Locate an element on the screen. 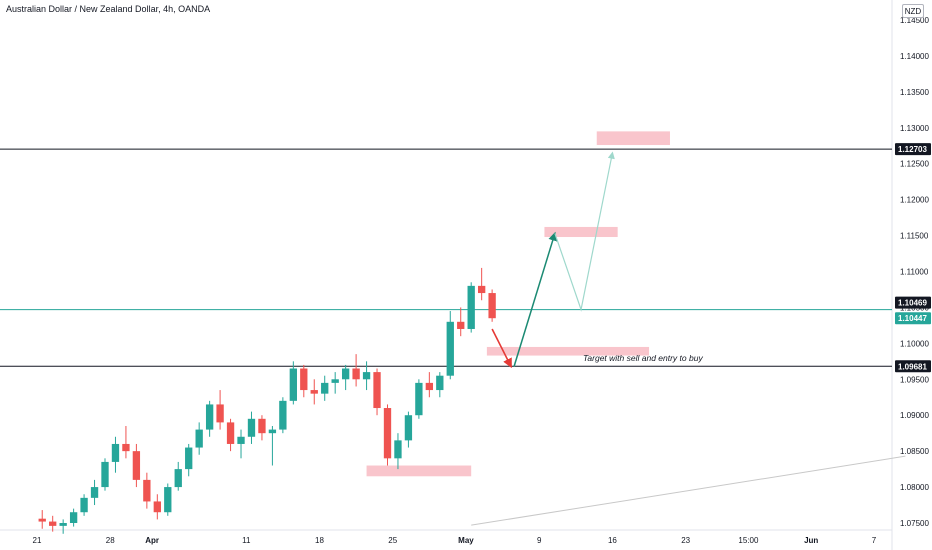 This screenshot has width=932, height=550. y-tick-label: 1.13500 is located at coordinates (914, 92).